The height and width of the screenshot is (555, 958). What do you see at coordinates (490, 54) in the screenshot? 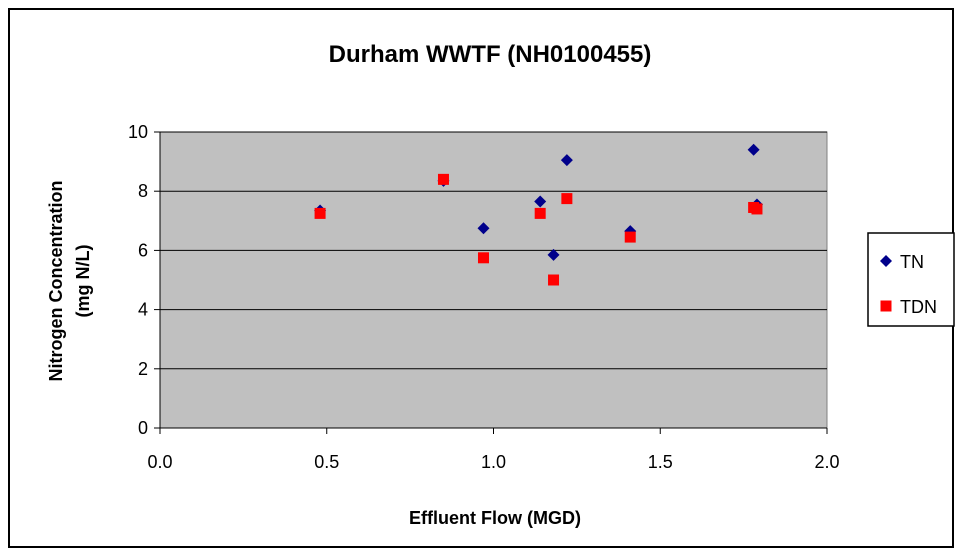
I see `chart-title: Durham WWTF (NH0100455)` at bounding box center [490, 54].